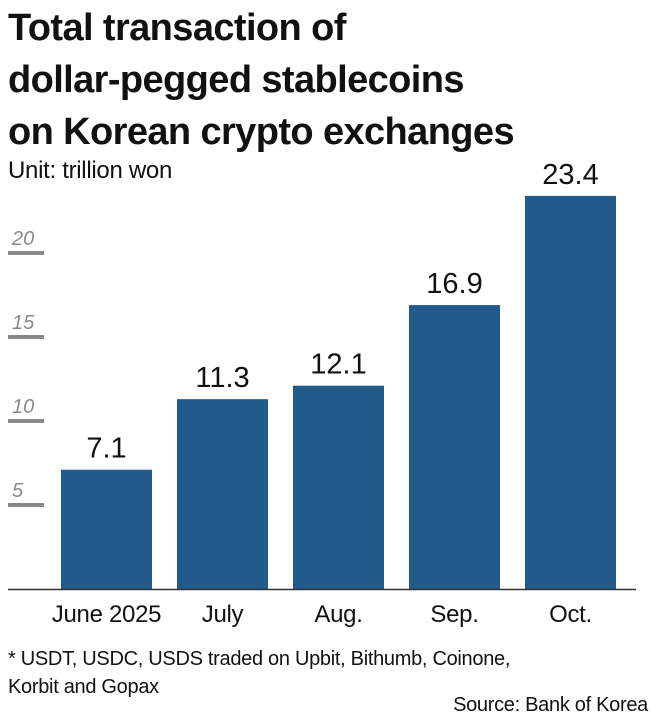 The width and height of the screenshot is (658, 723). Describe the element at coordinates (23, 407) in the screenshot. I see `y-tick-label: 10` at that location.